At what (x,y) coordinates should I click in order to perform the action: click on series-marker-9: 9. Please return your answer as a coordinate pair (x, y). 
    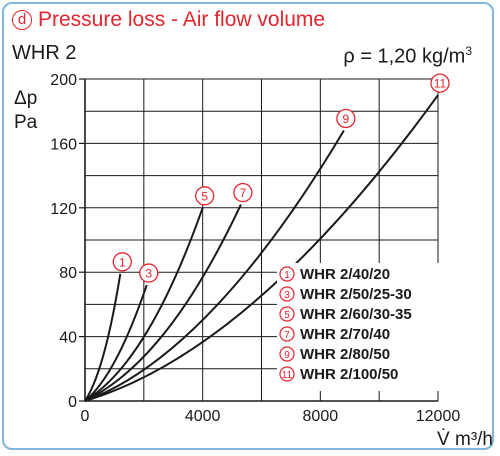
    Looking at the image, I should click on (346, 118).